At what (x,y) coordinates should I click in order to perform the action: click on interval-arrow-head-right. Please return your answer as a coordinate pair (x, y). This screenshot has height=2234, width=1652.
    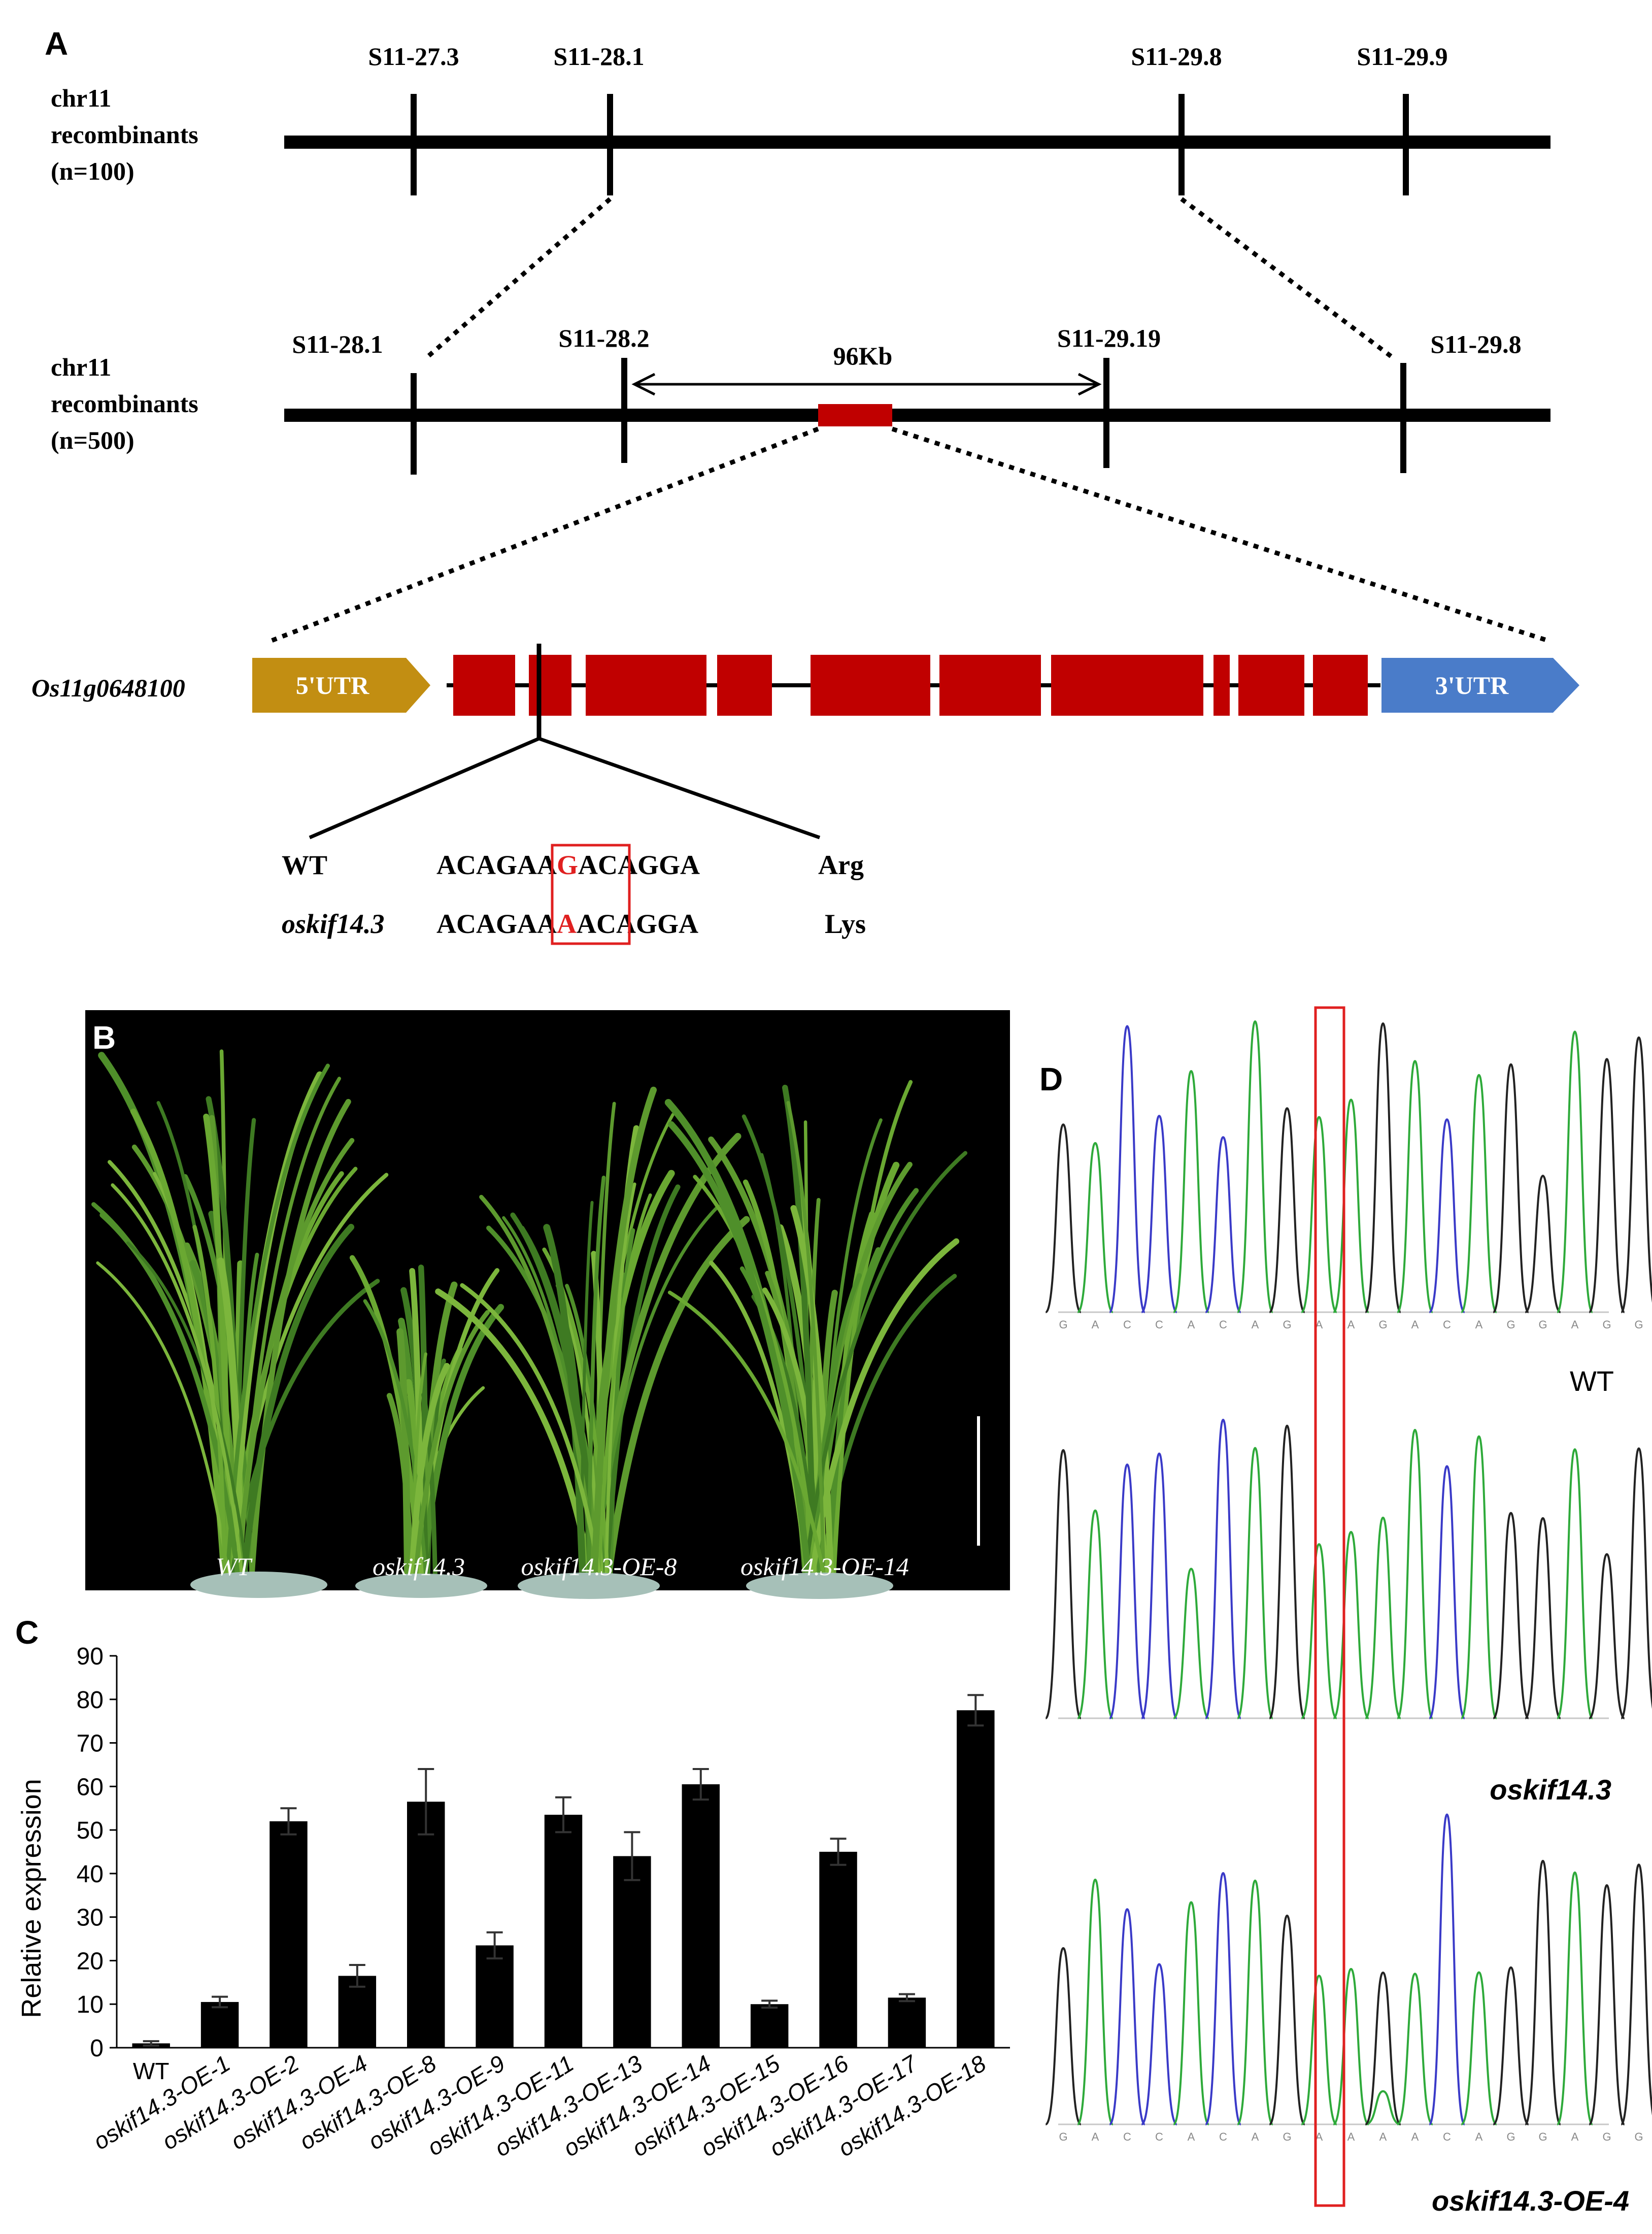
    Looking at the image, I should click on (1089, 384).